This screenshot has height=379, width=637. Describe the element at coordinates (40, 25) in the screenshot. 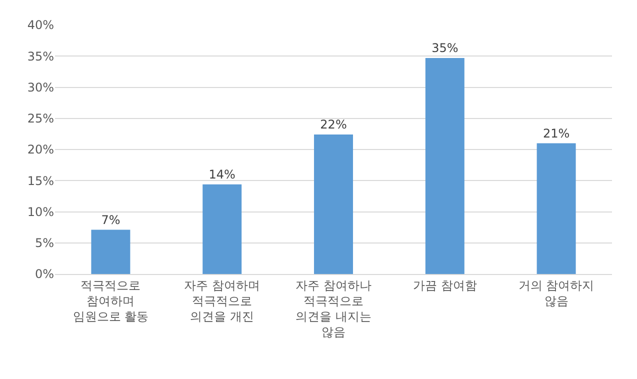

I see `y-tick-label: 40%` at that location.